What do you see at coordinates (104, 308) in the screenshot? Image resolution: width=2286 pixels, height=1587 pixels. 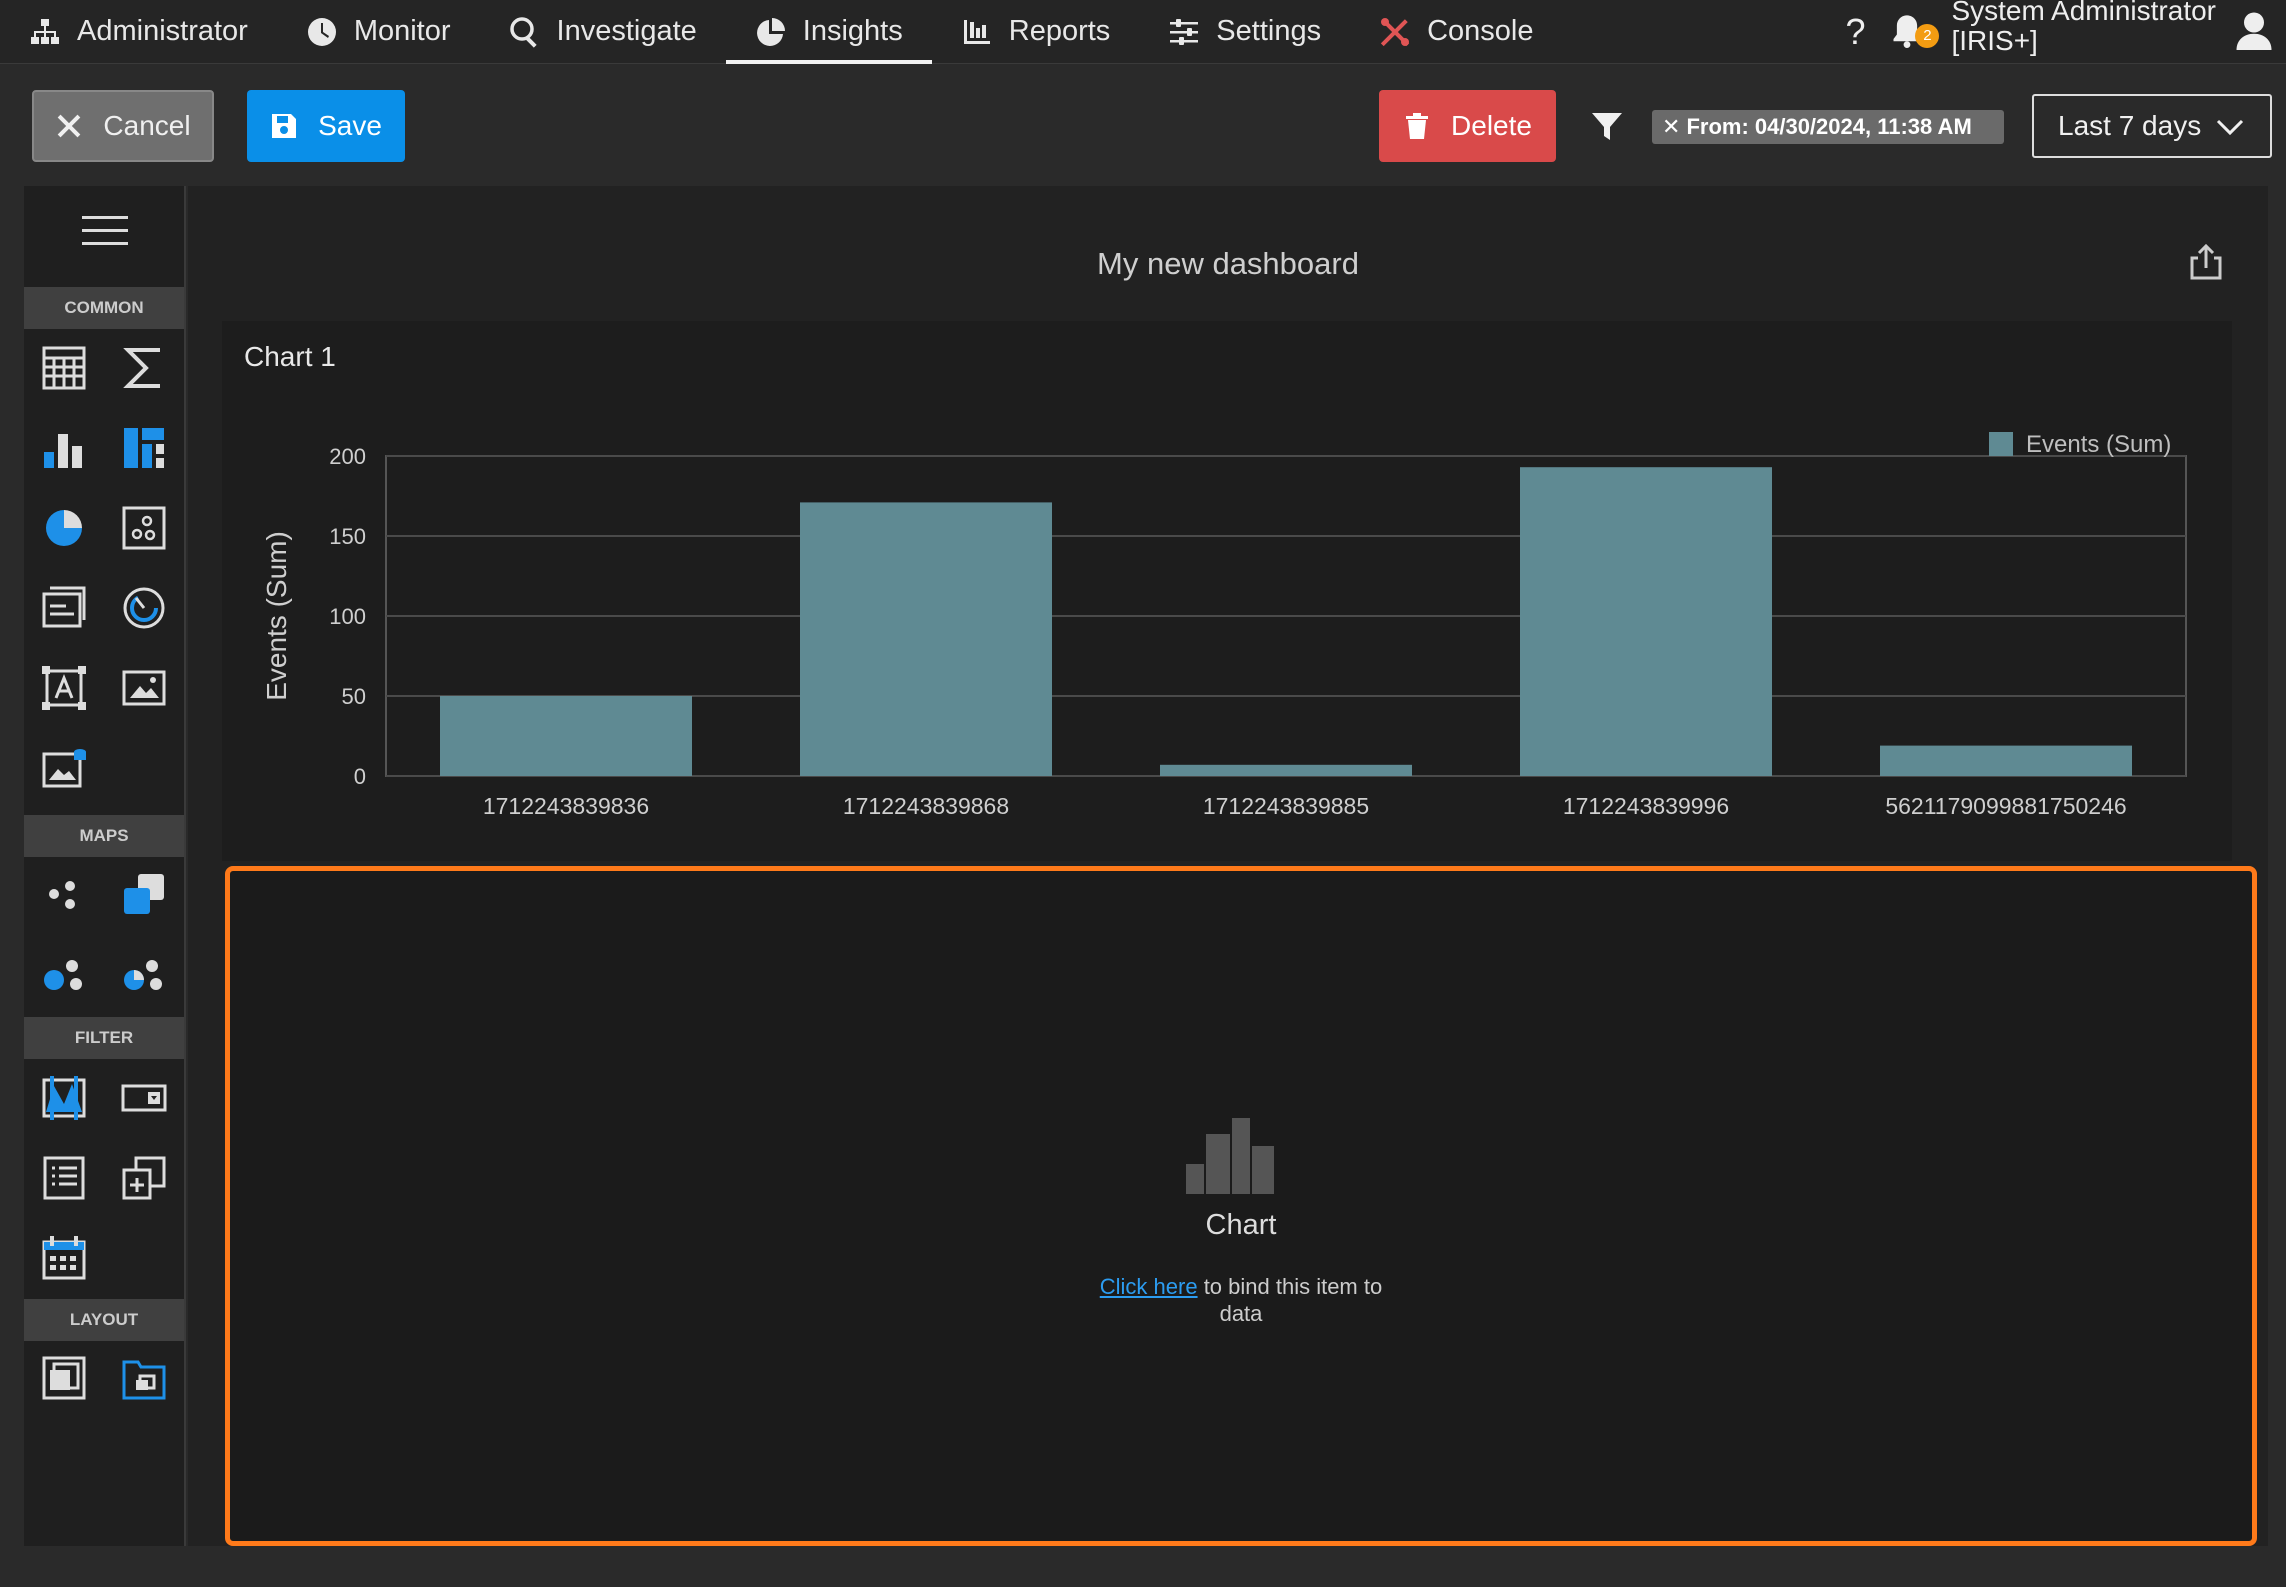 I see `section-common: COMMON` at bounding box center [104, 308].